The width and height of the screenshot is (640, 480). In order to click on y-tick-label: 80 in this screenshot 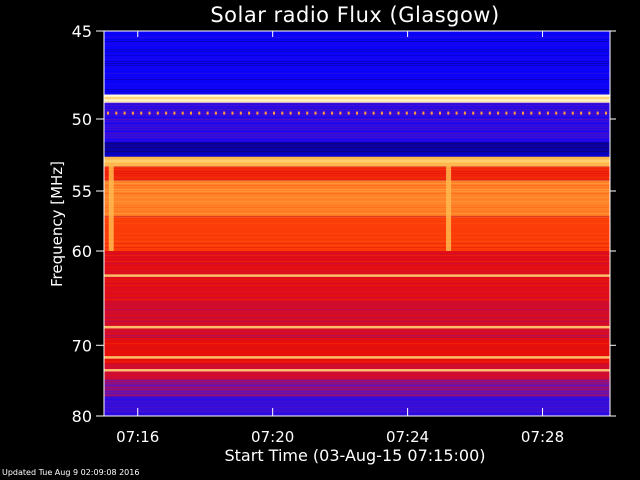, I will do `click(82, 416)`.